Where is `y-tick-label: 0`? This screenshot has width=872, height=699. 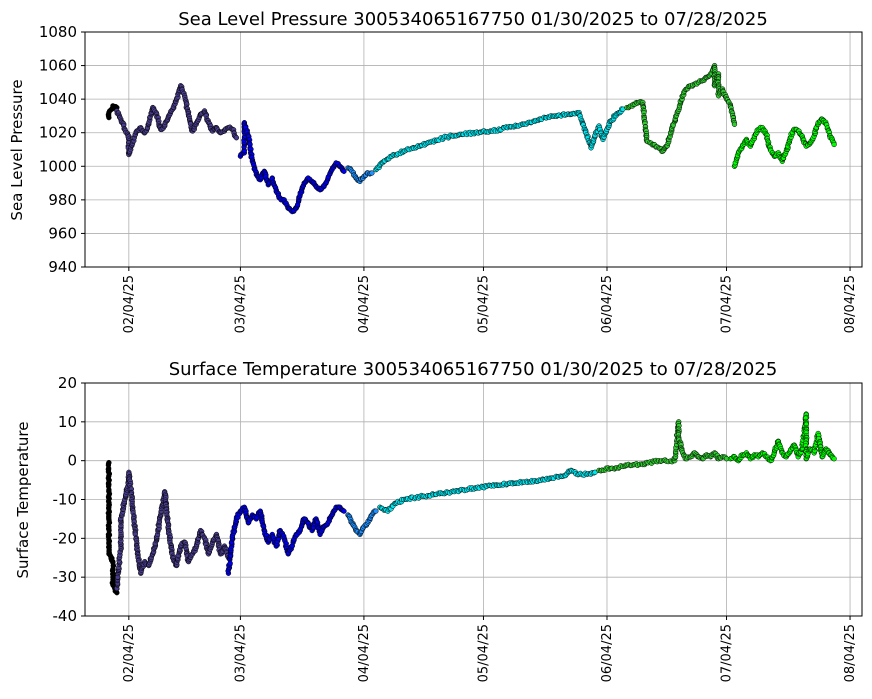
y-tick-label: 0 is located at coordinates (72, 461).